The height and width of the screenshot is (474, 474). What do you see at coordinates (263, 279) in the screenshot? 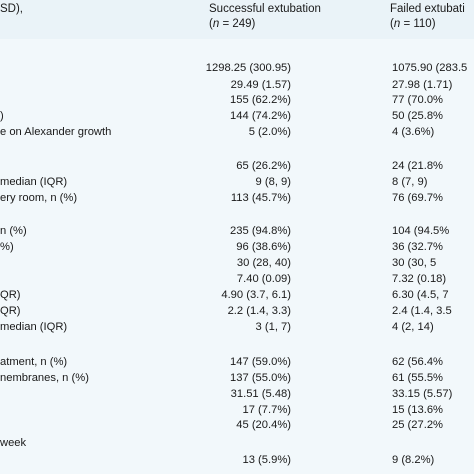
I see `successful-value: 7.40 (0.09)` at bounding box center [263, 279].